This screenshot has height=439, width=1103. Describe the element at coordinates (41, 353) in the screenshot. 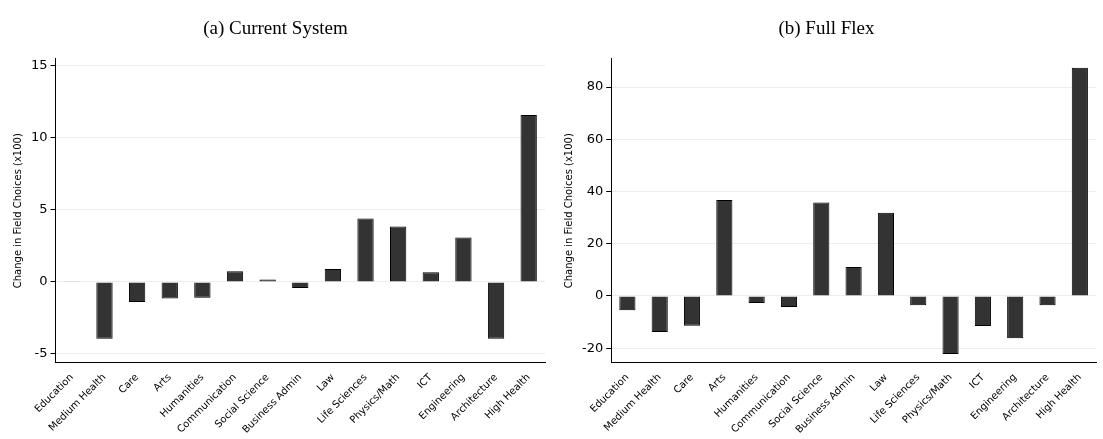

I see `y-tick-label: -5` at that location.